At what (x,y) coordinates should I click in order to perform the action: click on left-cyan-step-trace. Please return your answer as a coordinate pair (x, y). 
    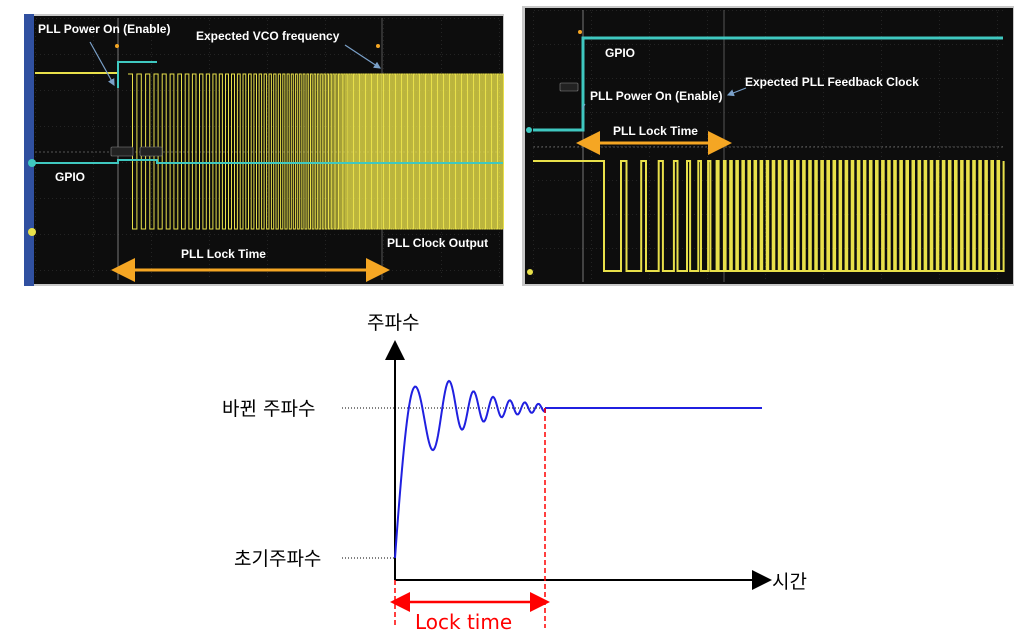
    Looking at the image, I should click on (137, 74).